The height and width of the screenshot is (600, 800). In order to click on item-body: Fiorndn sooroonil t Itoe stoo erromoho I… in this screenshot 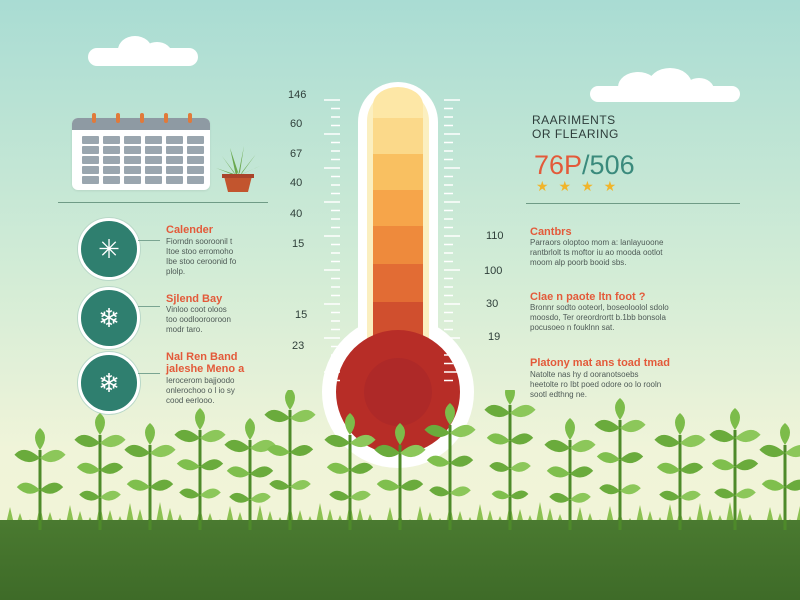, I will do `click(201, 256)`.